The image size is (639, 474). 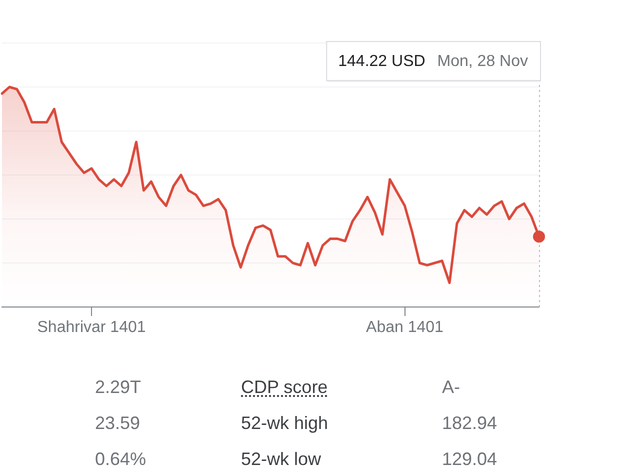 I want to click on text: Mon, 28 Nov, so click(x=482, y=61).